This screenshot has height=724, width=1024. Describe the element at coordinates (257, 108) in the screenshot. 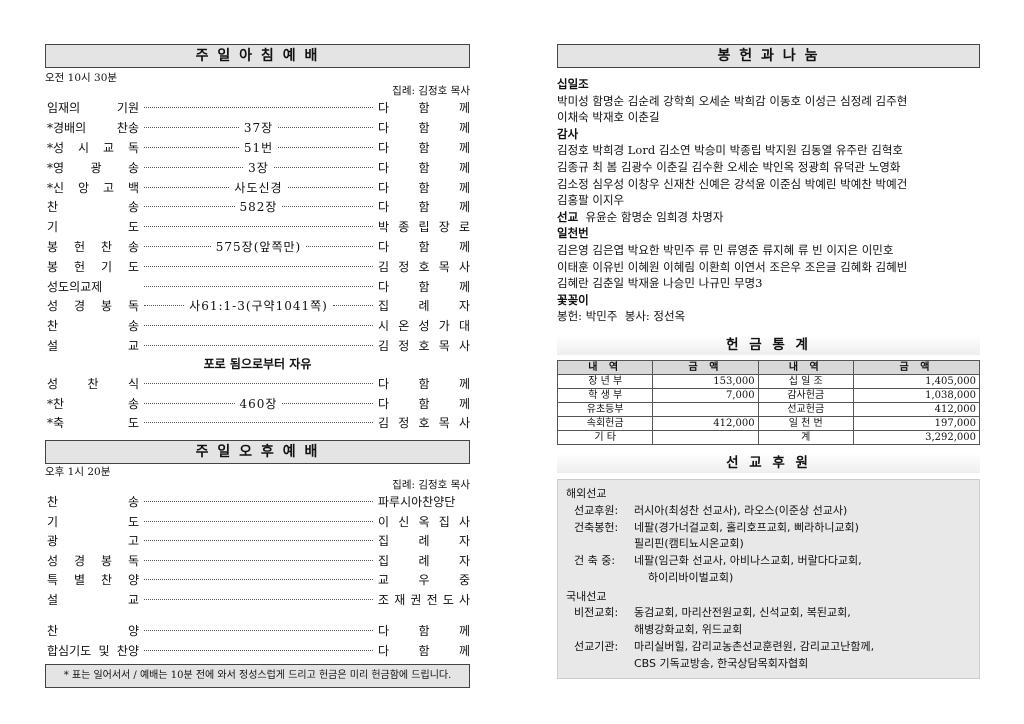

I see `order-row: 임재의 기원 다 함 께` at that location.